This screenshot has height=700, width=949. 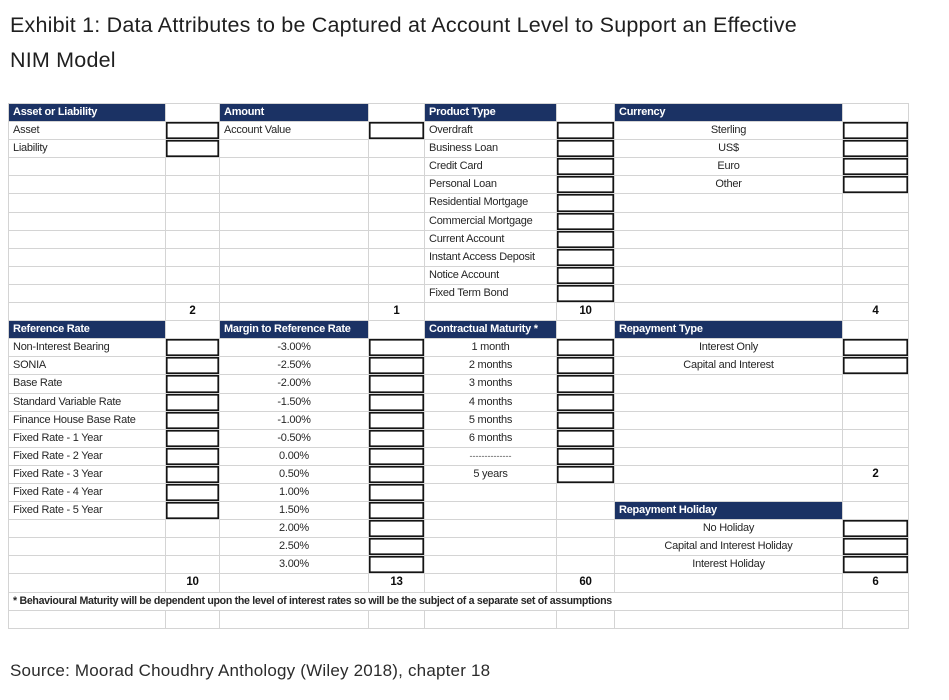 I want to click on row-label-cell: Asset, so click(x=87, y=131).